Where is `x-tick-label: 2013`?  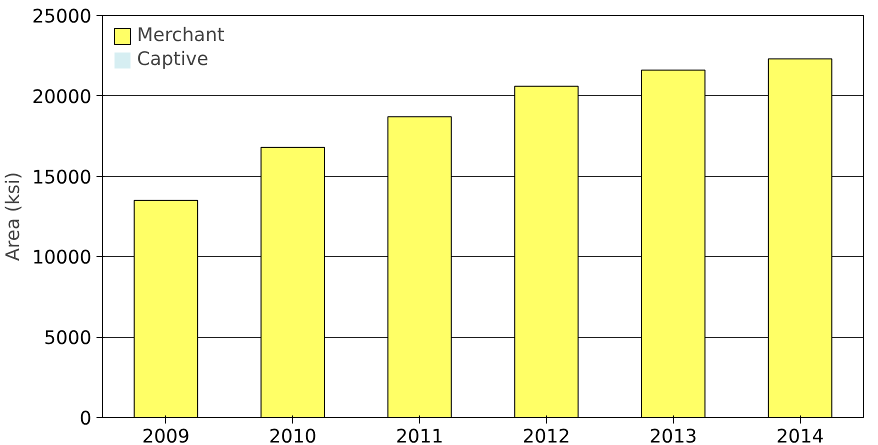 x-tick-label: 2013 is located at coordinates (673, 435).